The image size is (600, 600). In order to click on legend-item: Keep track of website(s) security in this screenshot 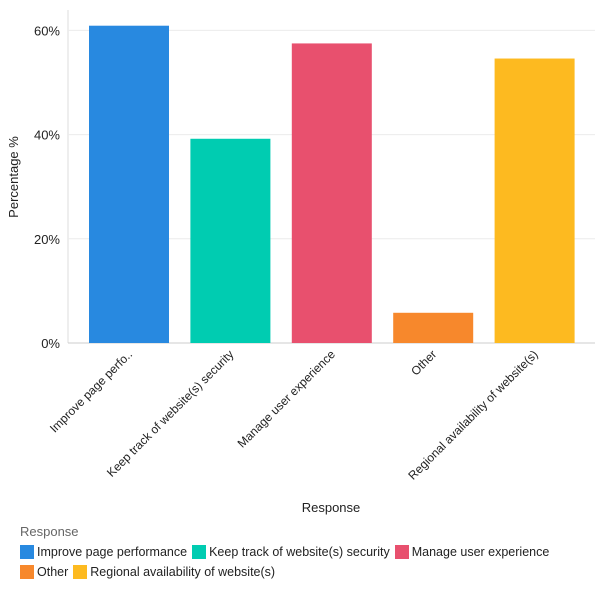, I will do `click(291, 552)`.